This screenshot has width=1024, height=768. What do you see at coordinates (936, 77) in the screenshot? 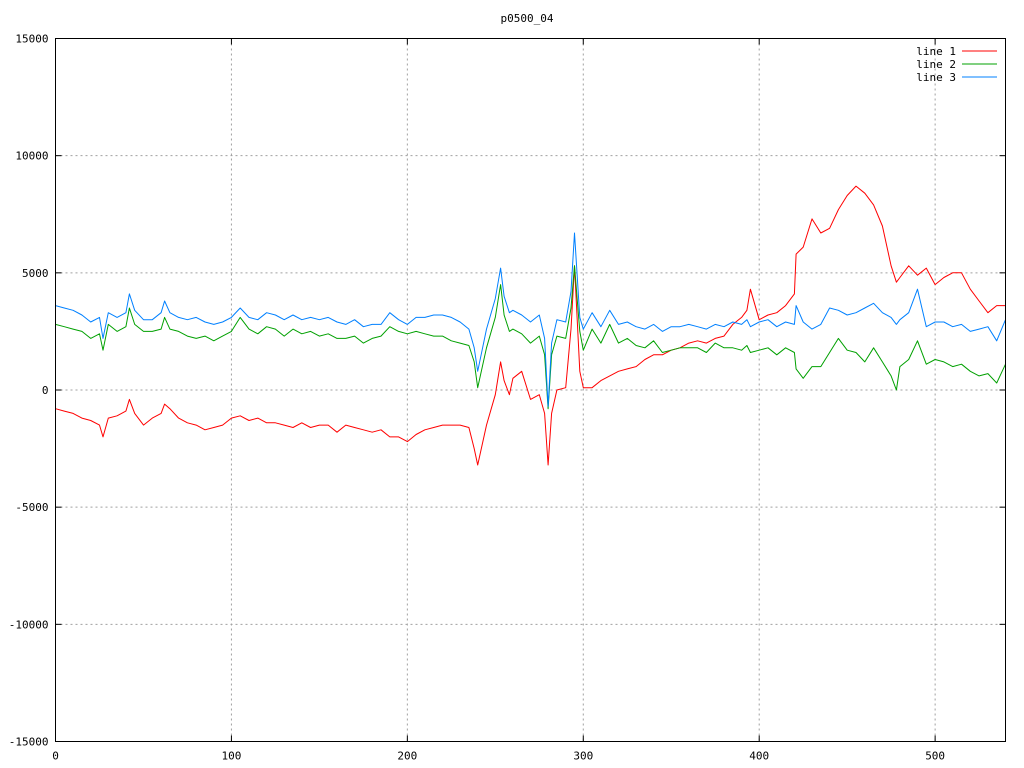
I see `legend-label: line 3` at bounding box center [936, 77].